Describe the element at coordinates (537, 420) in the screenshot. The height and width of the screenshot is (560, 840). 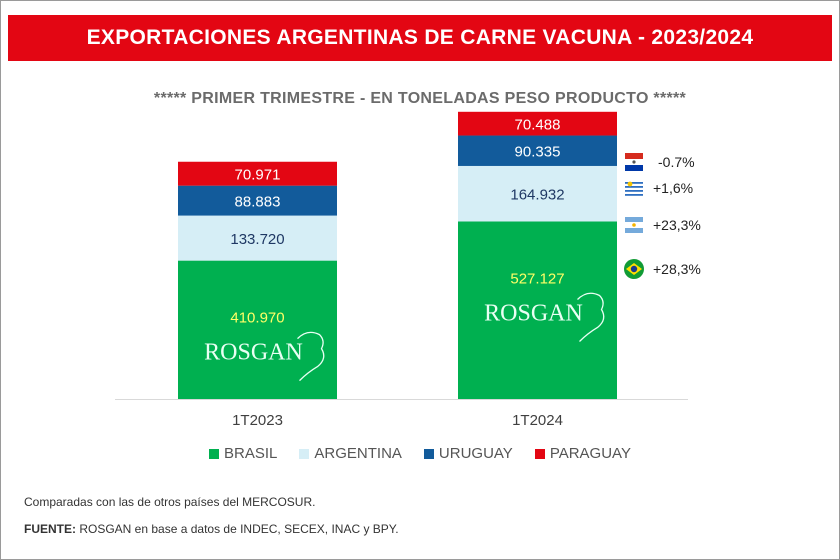
I see `x-tick-label: 1T2024` at that location.